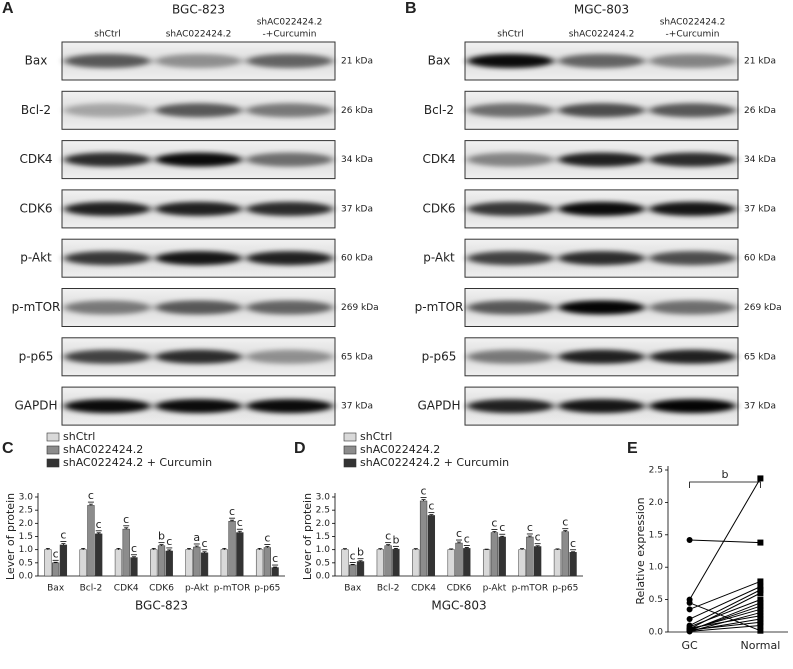 The image size is (793, 669). I want to click on x-tick-label: p-Akt, so click(197, 589).